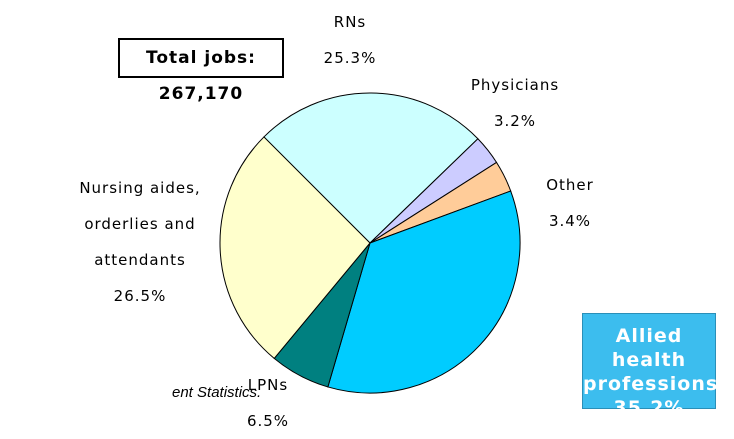 The image size is (734, 439). What do you see at coordinates (268, 385) in the screenshot?
I see `slice-label: LPNs` at bounding box center [268, 385].